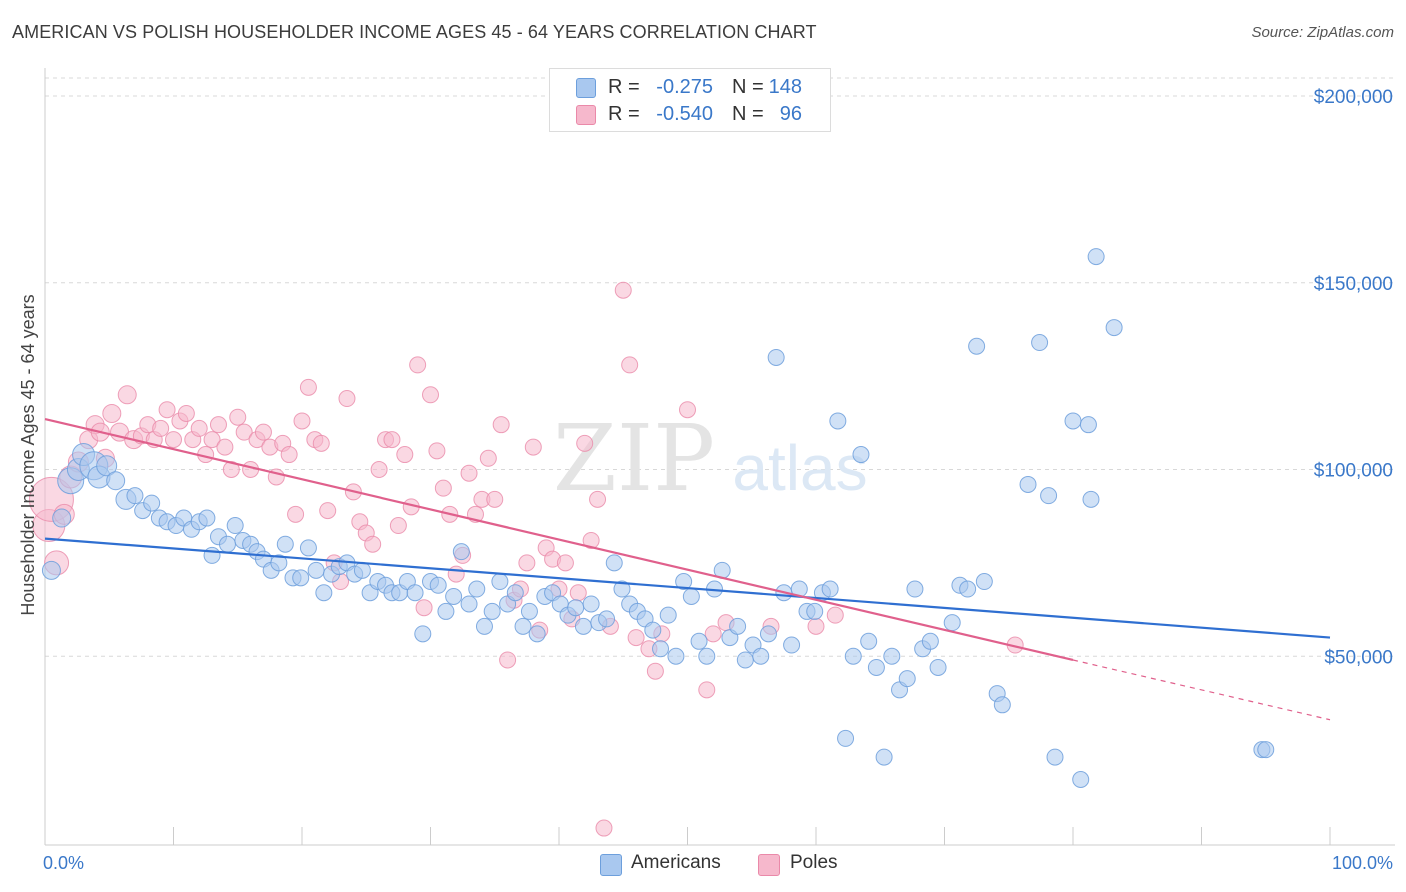  What do you see at coordinates (634, 458) in the screenshot?
I see `watermark-zip: ZIP` at bounding box center [634, 458].